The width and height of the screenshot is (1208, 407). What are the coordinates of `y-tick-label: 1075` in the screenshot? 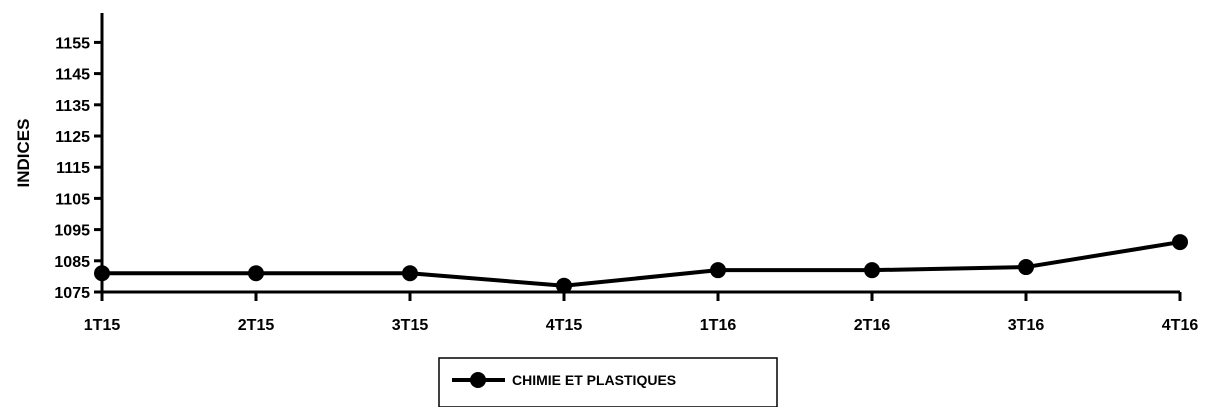 It's located at (72, 293).